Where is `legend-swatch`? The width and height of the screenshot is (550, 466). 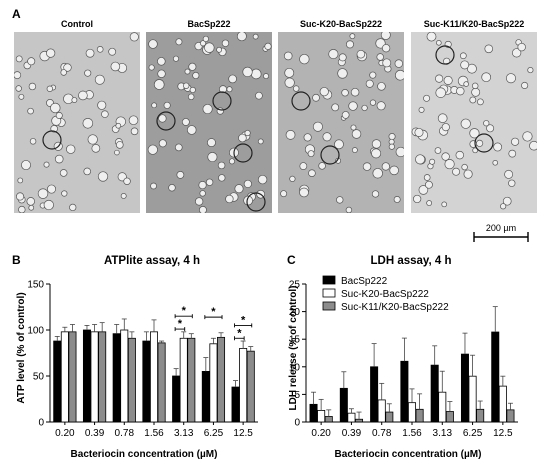 legend-swatch is located at coordinates (329, 306).